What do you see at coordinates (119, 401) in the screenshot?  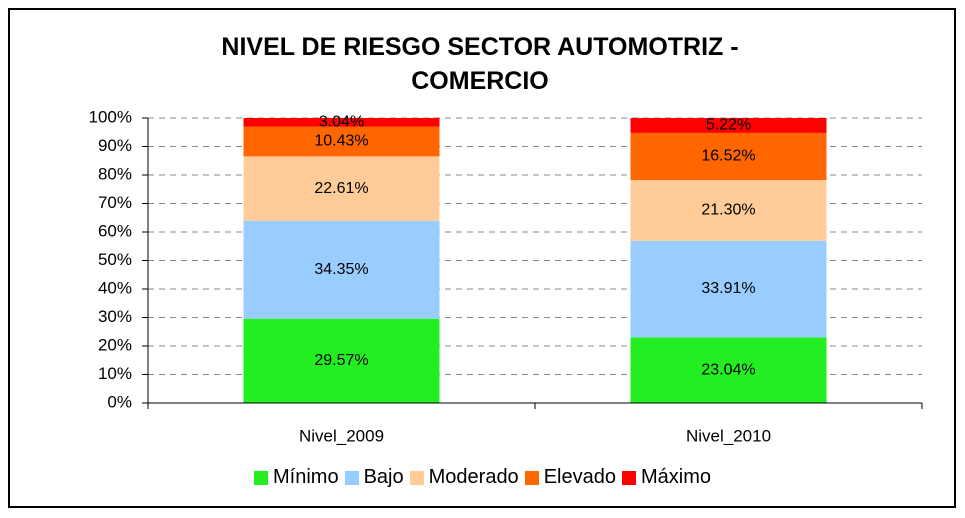 I see `y-tick-label: 0%` at bounding box center [119, 401].